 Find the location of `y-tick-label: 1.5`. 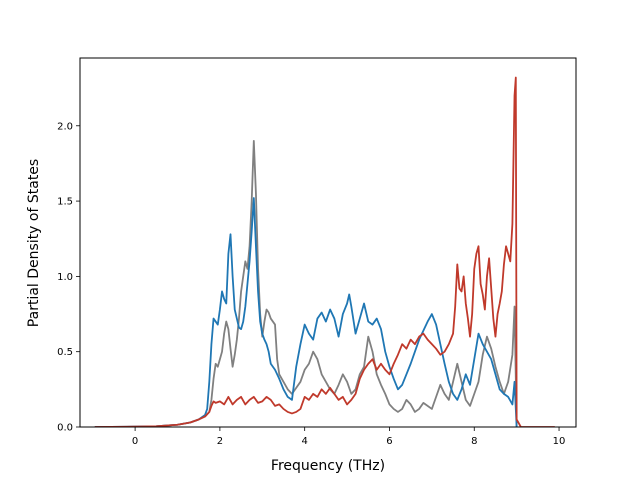

y-tick-label: 1.5 is located at coordinates (65, 202).